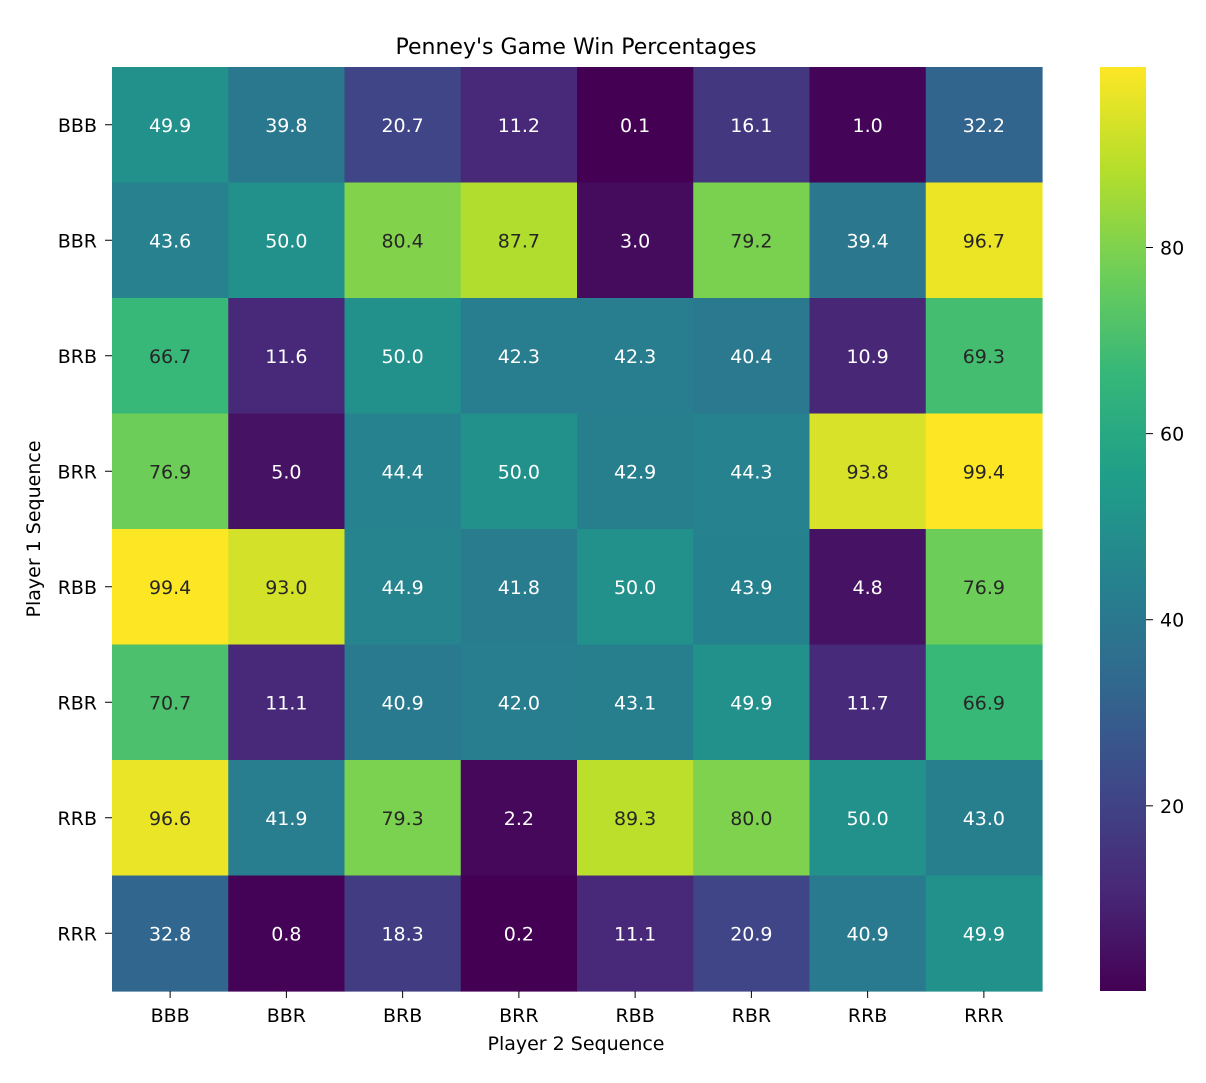  I want to click on cell-value-label: 89.3, so click(635, 819).